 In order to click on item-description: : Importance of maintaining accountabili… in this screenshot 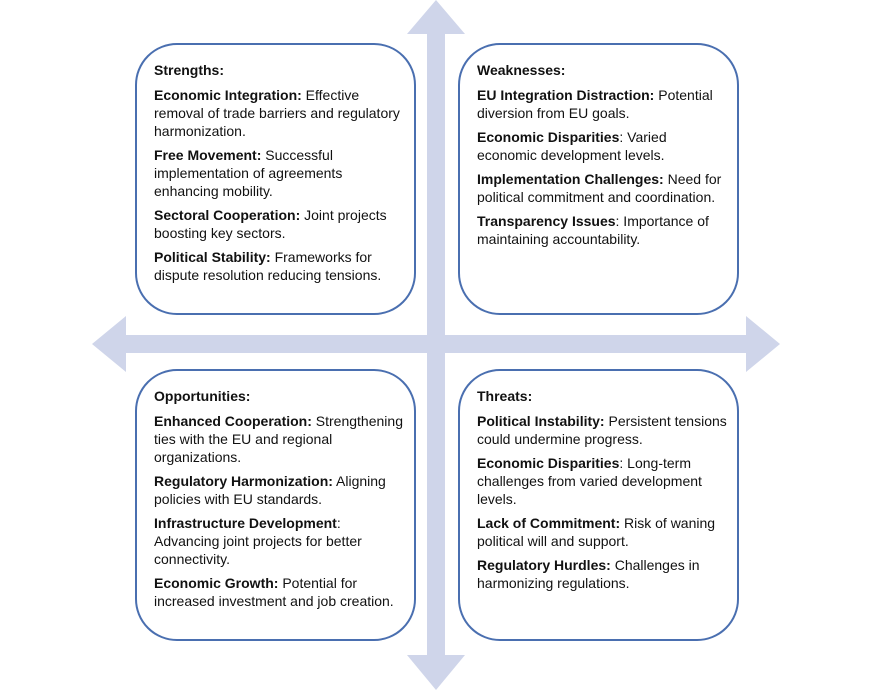, I will do `click(593, 230)`.